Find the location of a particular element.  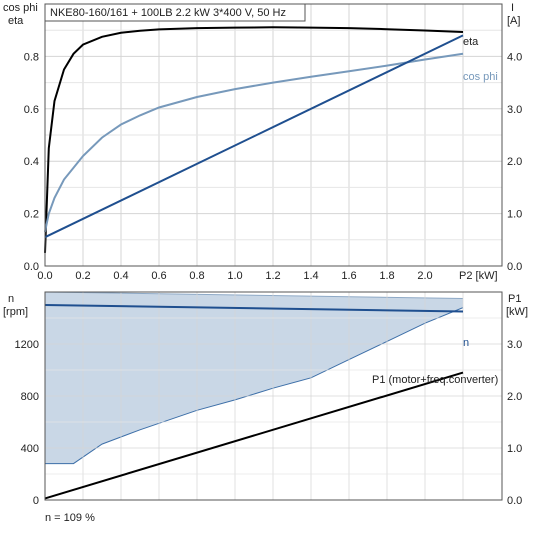

bottom-left-ylabel-line2: [rpm] is located at coordinates (15, 312).